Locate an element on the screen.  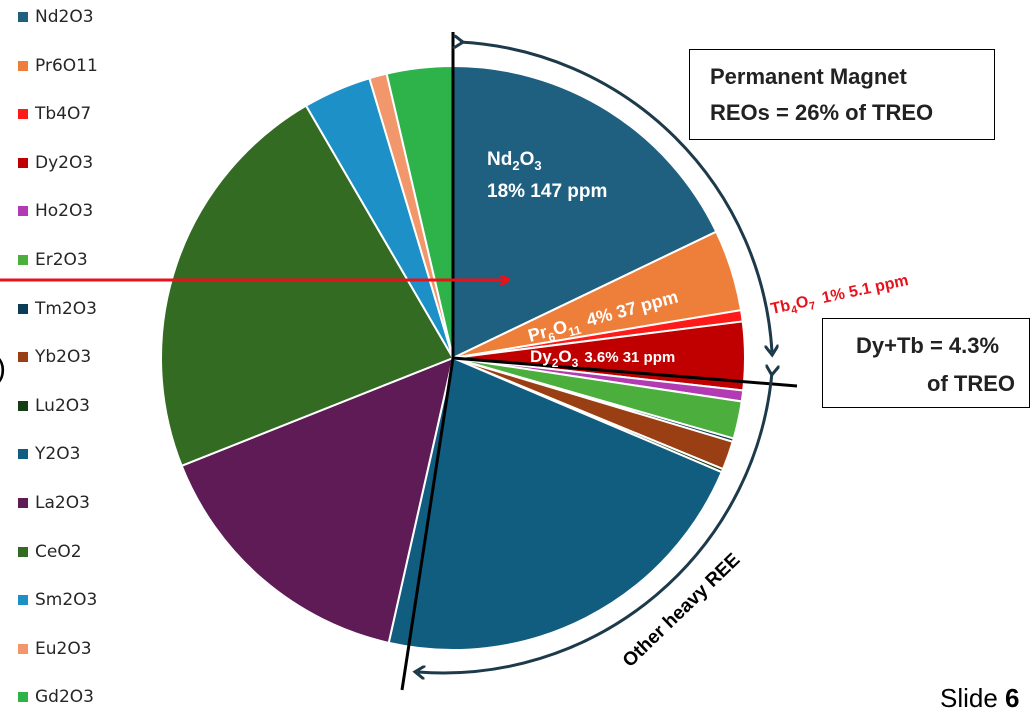
legend-label: Er2O3 is located at coordinates (61, 260).